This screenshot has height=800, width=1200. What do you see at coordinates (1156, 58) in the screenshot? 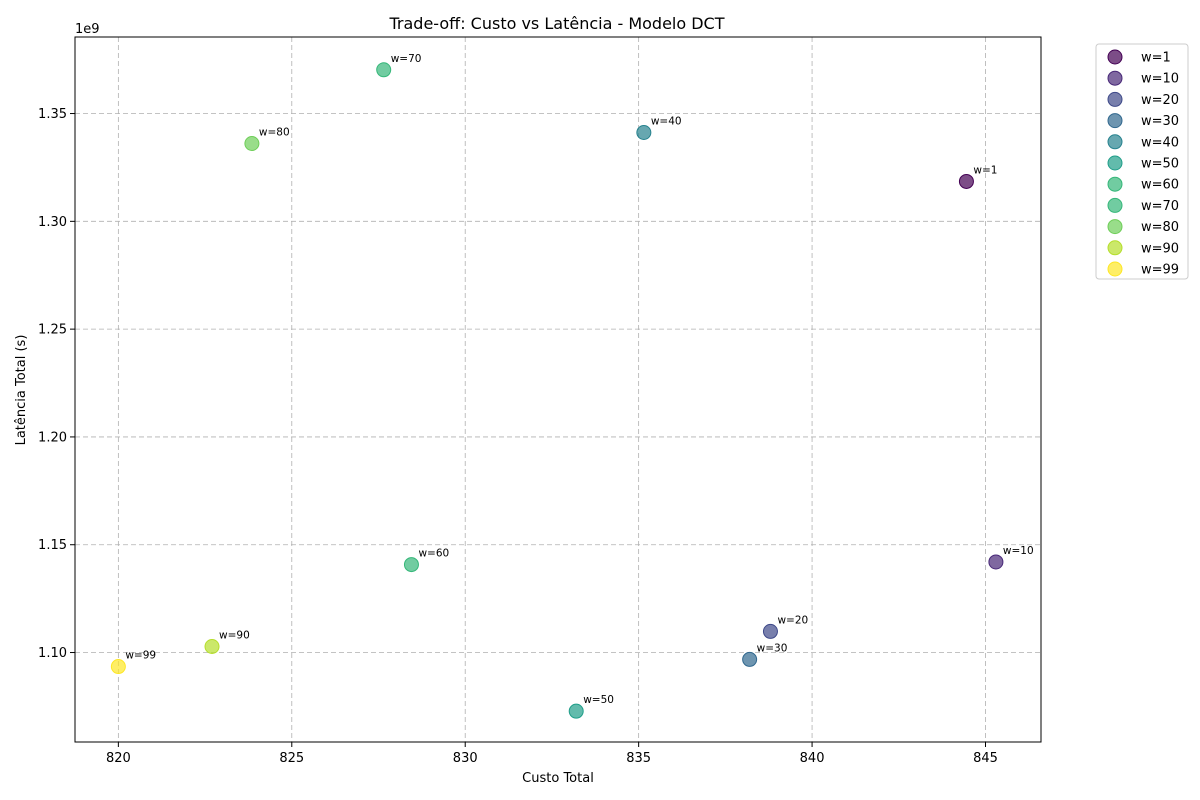
I see `legend-label: w=1` at bounding box center [1156, 58].